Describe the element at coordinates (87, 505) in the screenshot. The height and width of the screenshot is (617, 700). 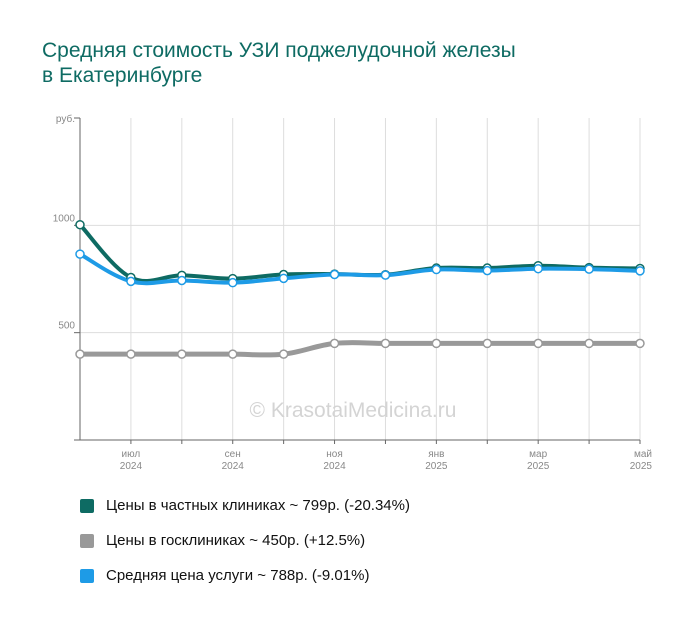
I see `legend-swatch-private` at that location.